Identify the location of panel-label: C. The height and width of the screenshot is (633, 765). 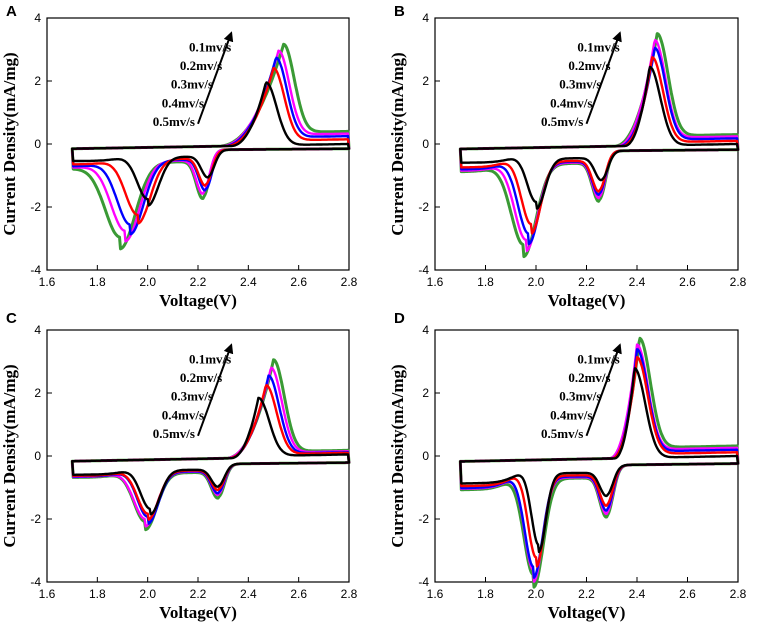
(11, 318).